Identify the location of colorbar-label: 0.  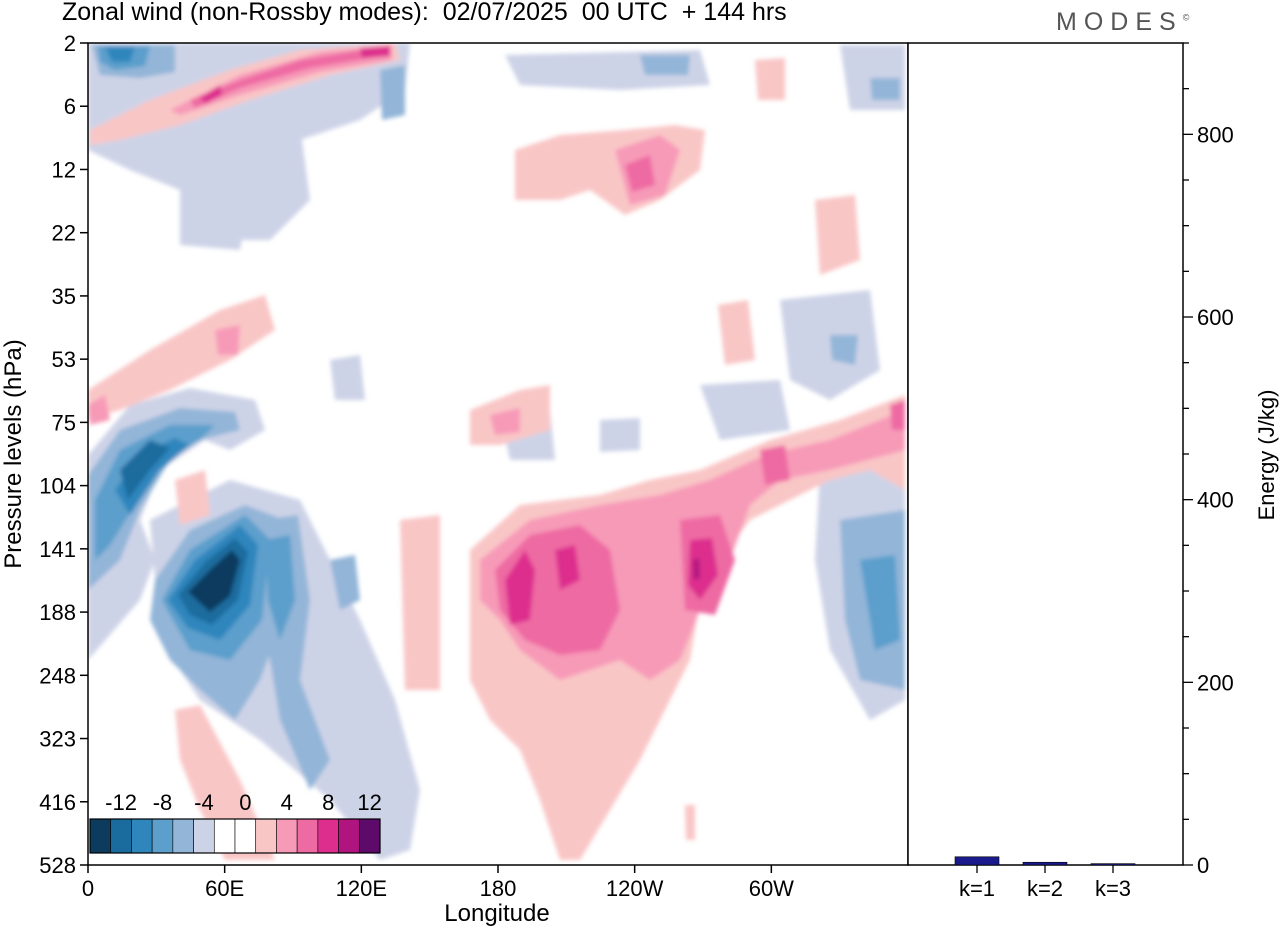
(245, 802).